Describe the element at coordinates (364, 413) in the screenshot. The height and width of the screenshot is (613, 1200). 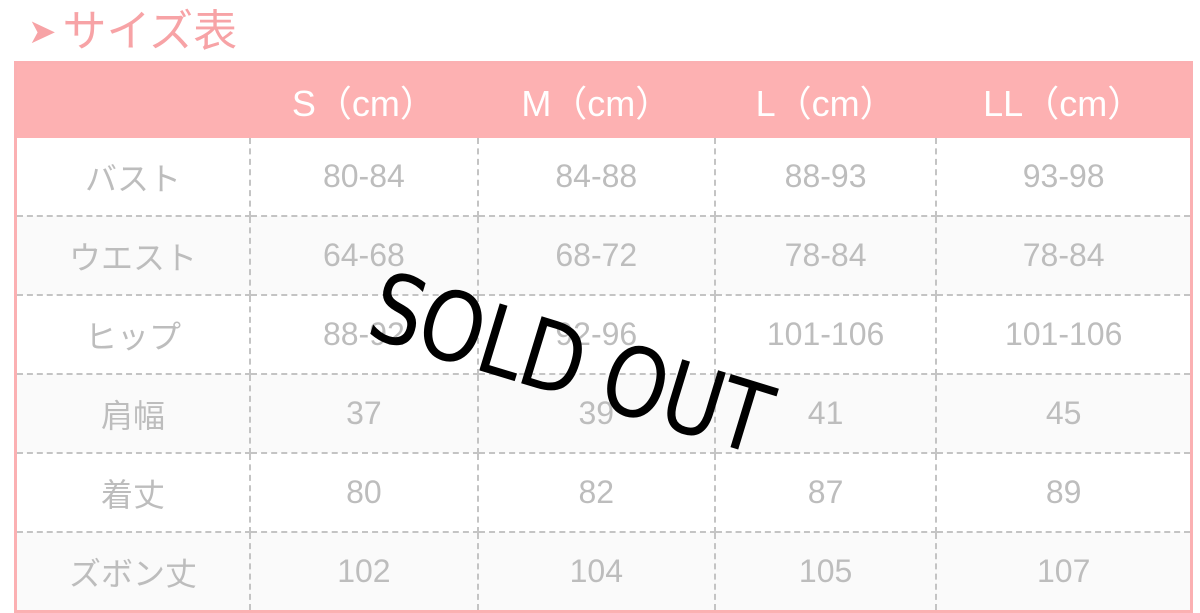
I see `table-cell: 37` at that location.